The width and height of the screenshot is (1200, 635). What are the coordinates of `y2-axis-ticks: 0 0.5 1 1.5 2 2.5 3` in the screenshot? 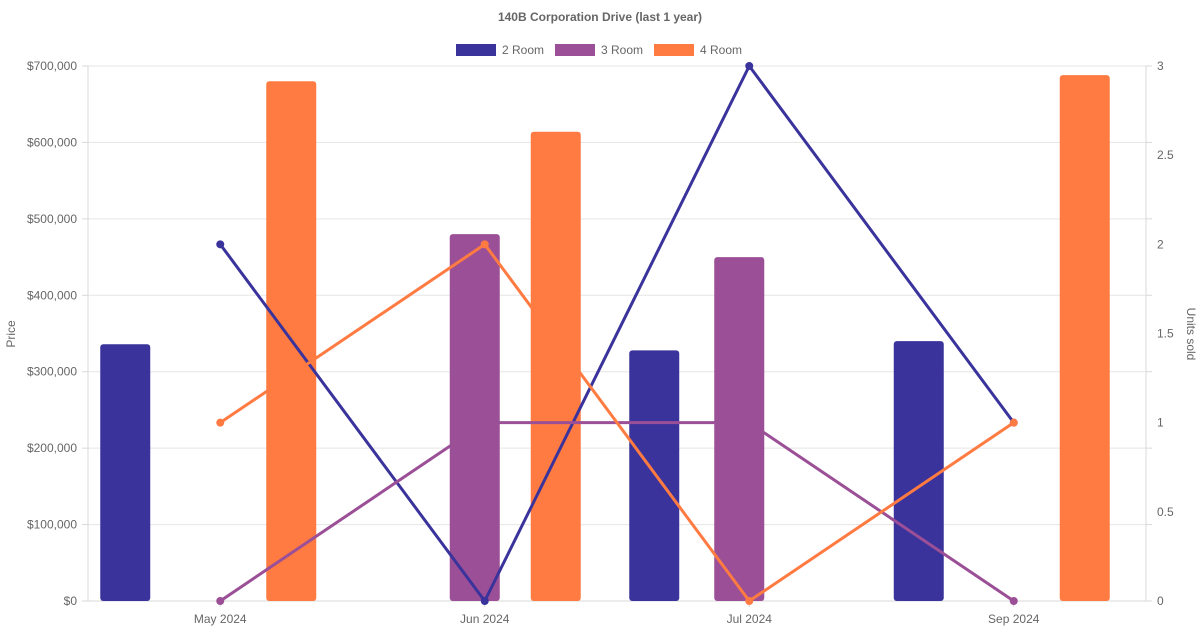 It's located at (1165, 333).